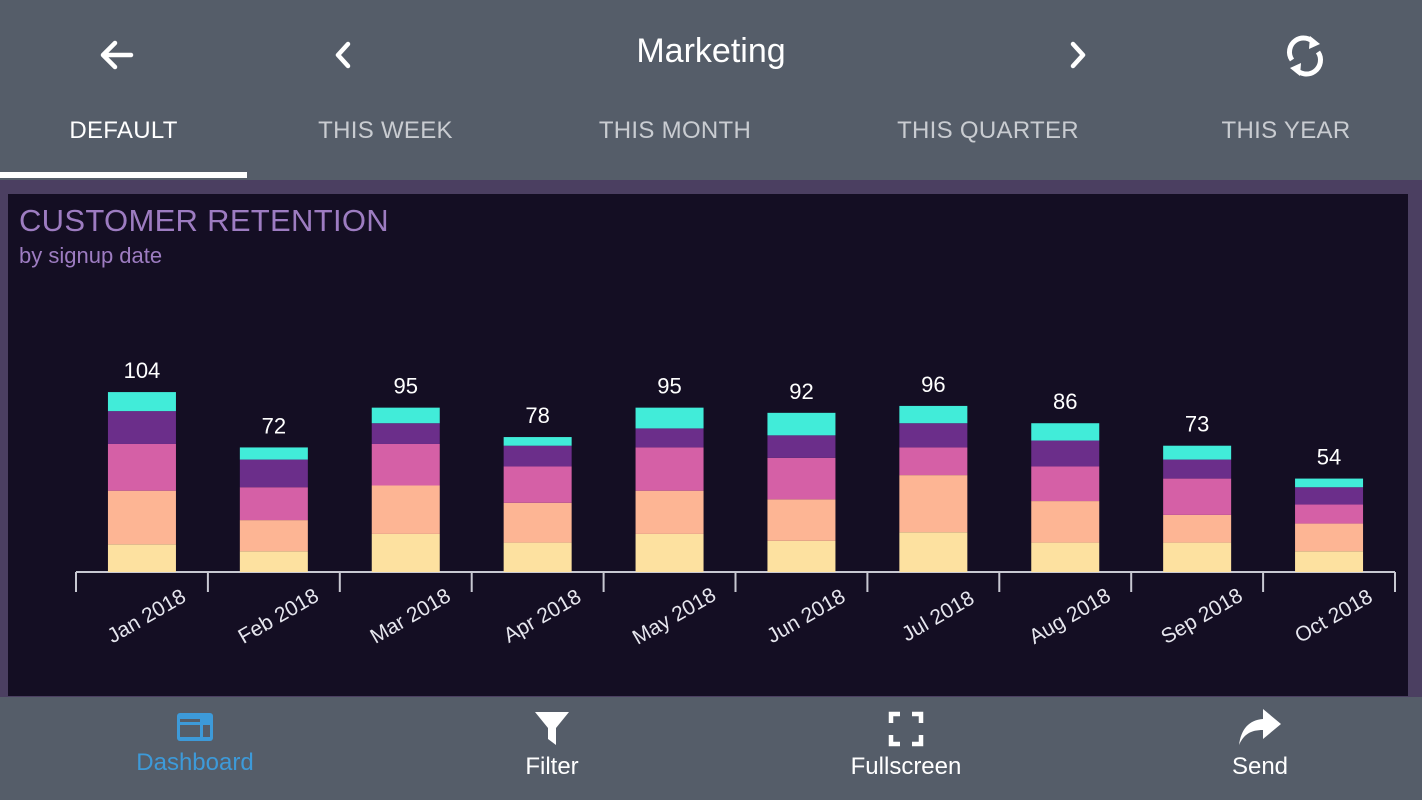  Describe the element at coordinates (552, 728) in the screenshot. I see `filter-icon` at that location.